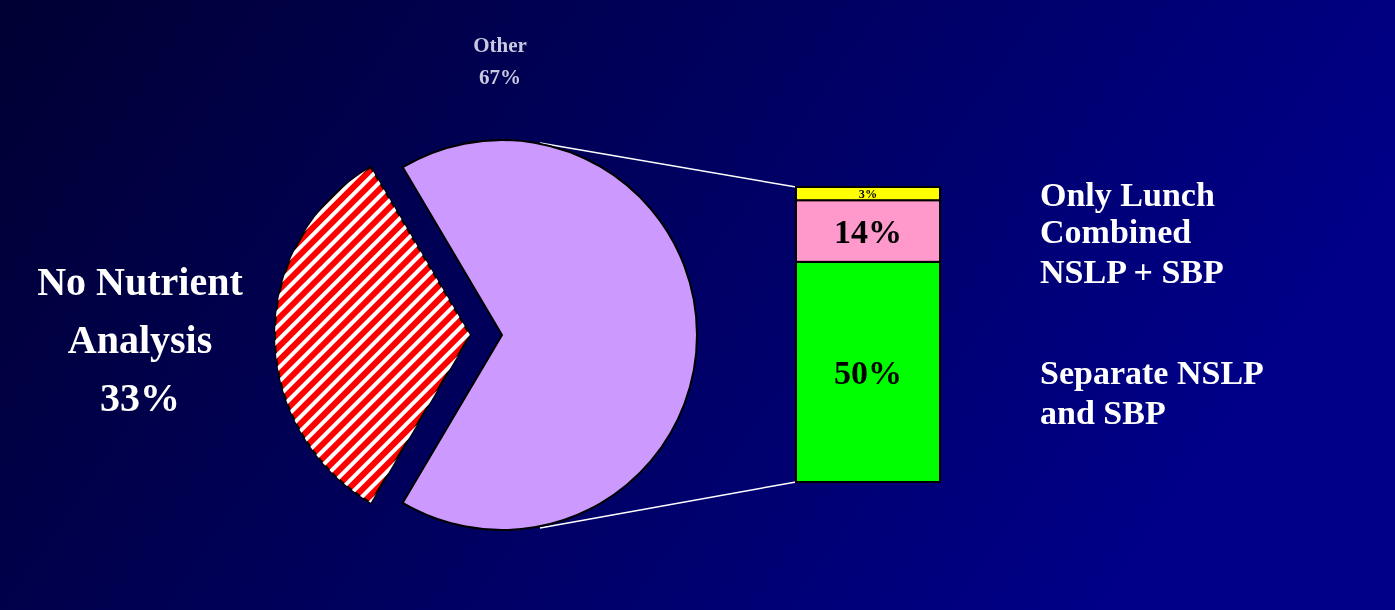 Image resolution: width=1395 pixels, height=610 pixels. What do you see at coordinates (1132, 252) in the screenshot?
I see `text: Combined NSLP + SBP` at bounding box center [1132, 252].